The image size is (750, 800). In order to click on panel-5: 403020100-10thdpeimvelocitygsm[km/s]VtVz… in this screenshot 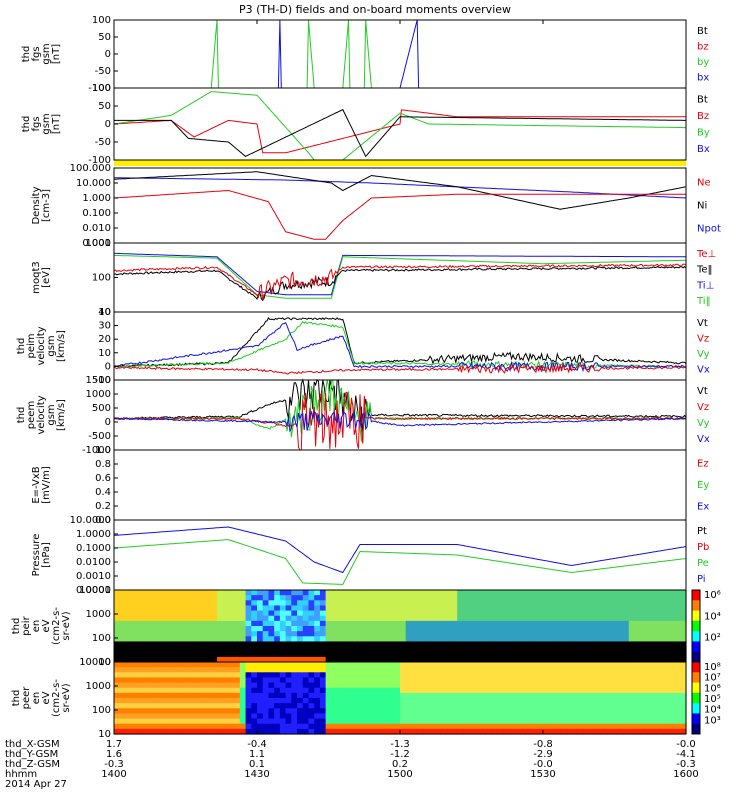, I will do `click(363, 346)`.